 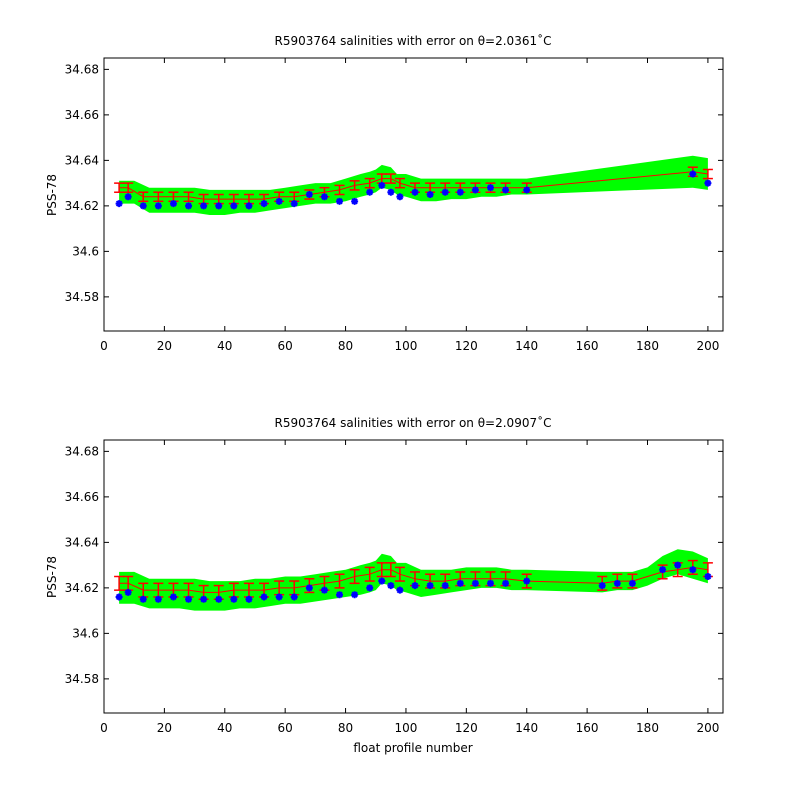 I want to click on y-tick-label: 34.66, so click(x=82, y=497).